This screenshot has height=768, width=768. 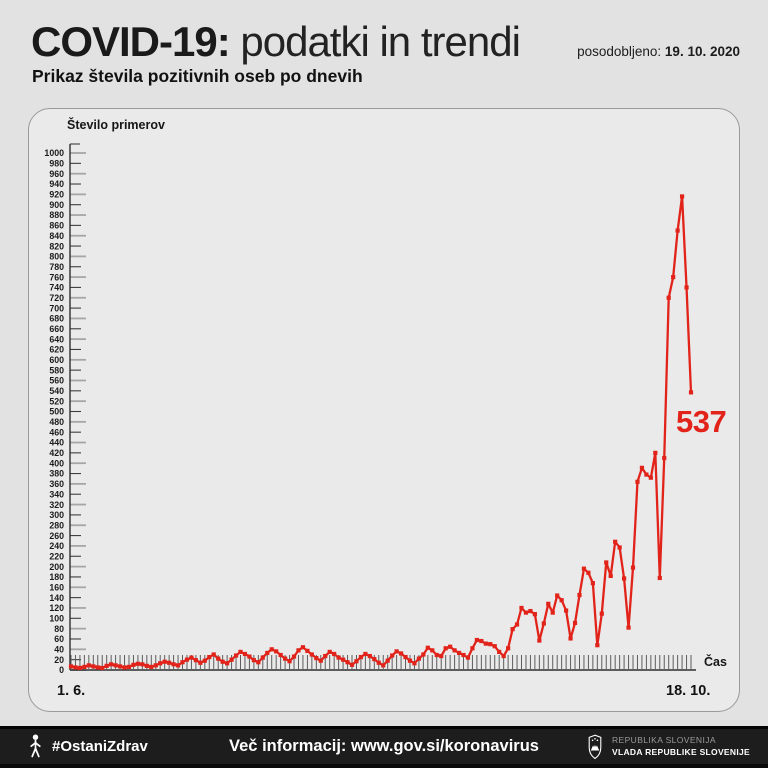 What do you see at coordinates (56, 267) in the screenshot?
I see `svg-text: 780` at bounding box center [56, 267].